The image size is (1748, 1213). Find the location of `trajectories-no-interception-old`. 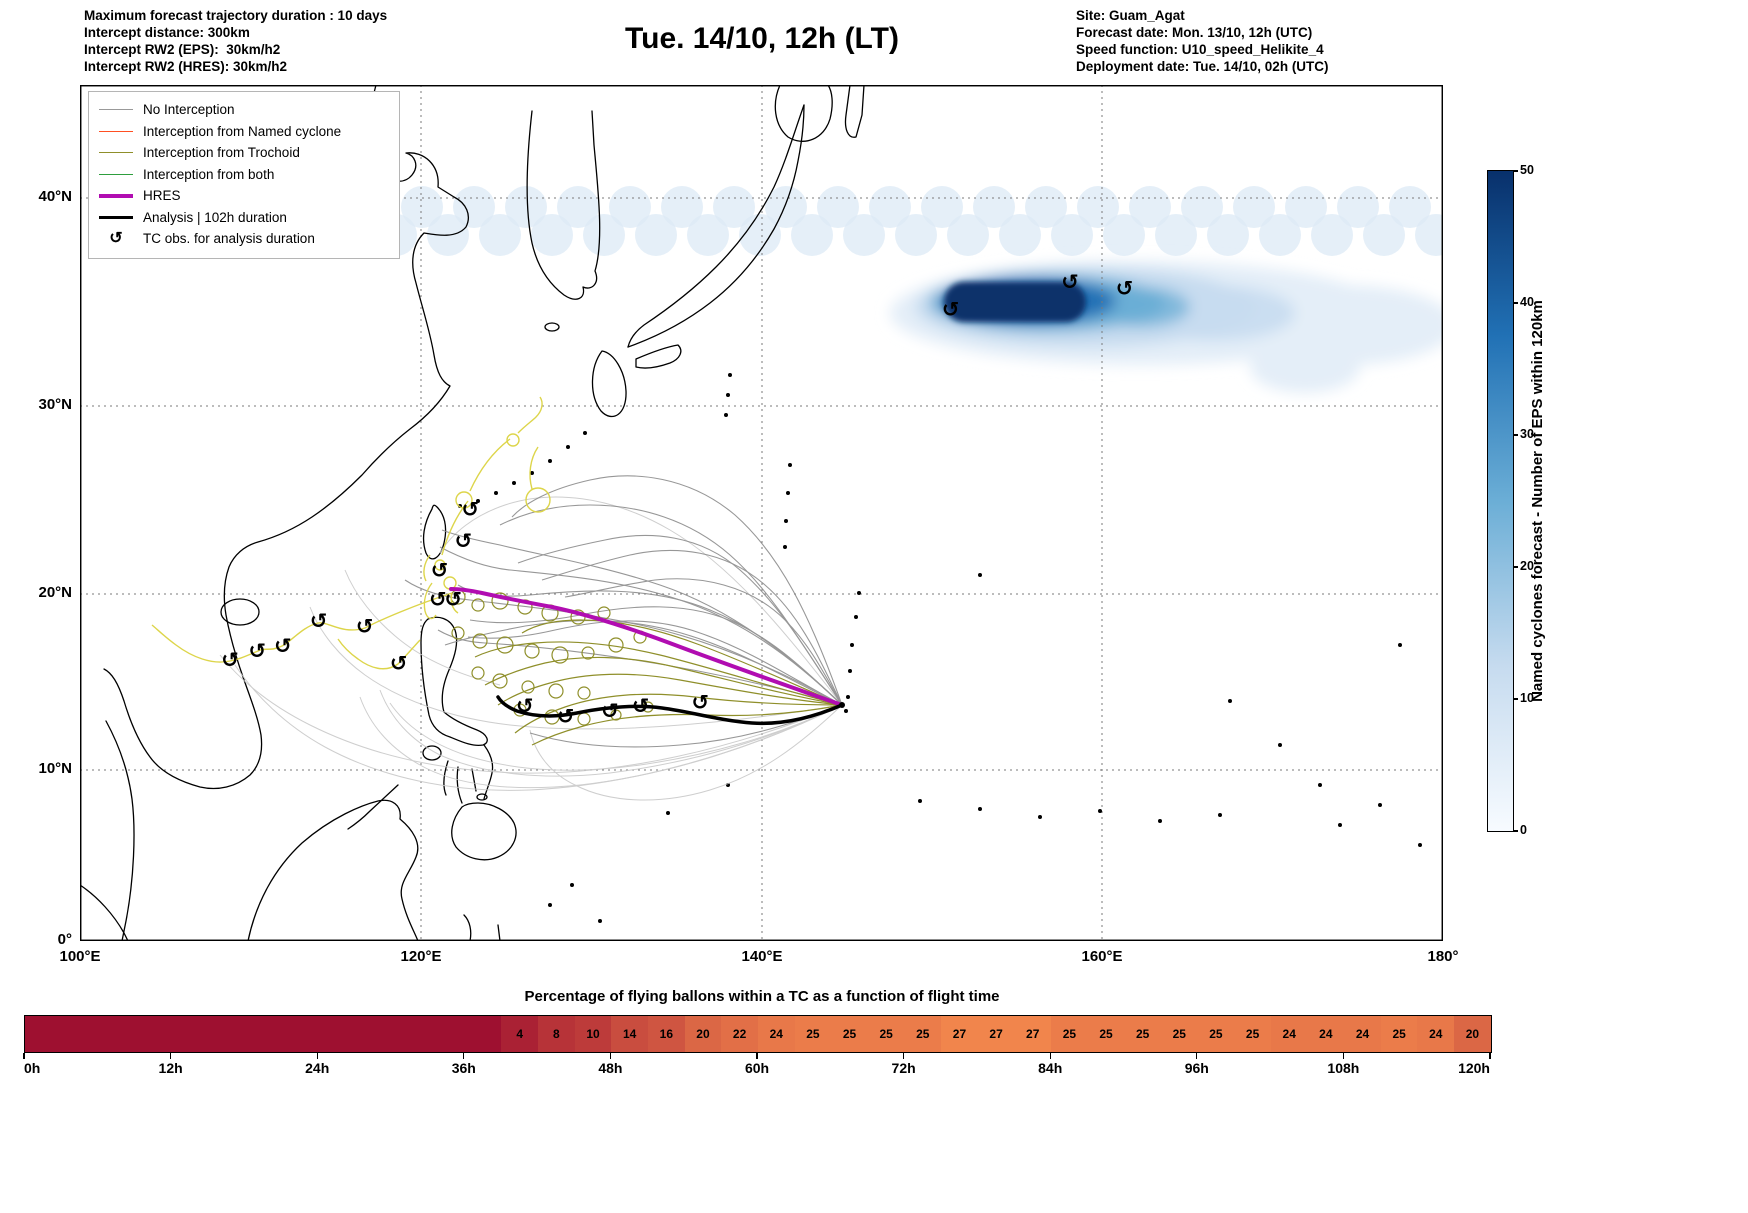

trajectories-no-interception-old is located at coordinates (531, 648).